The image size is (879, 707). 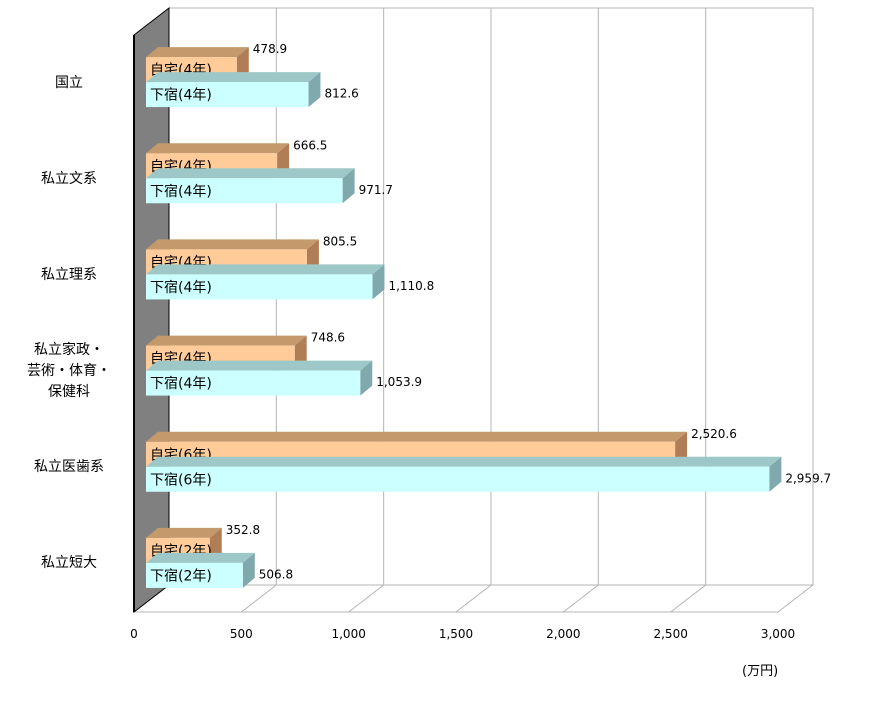 I want to click on category-label: 私立文系, so click(x=69, y=179).